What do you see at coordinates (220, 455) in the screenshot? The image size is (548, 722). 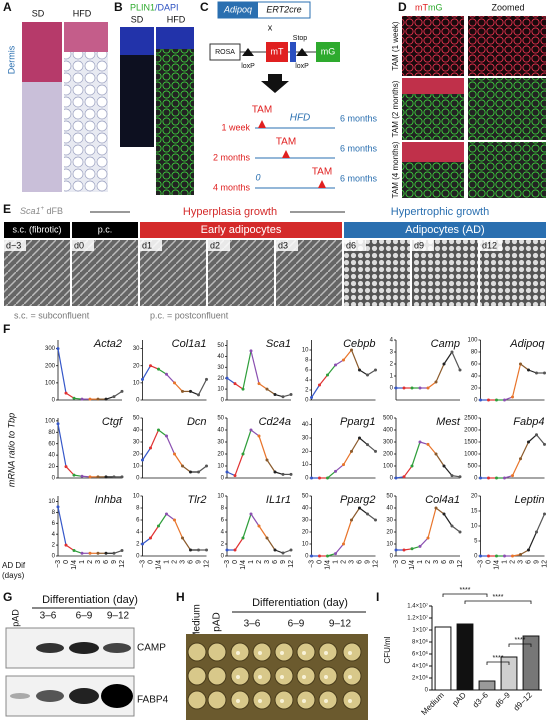 I see `y-tick-label: 20` at bounding box center [220, 455].